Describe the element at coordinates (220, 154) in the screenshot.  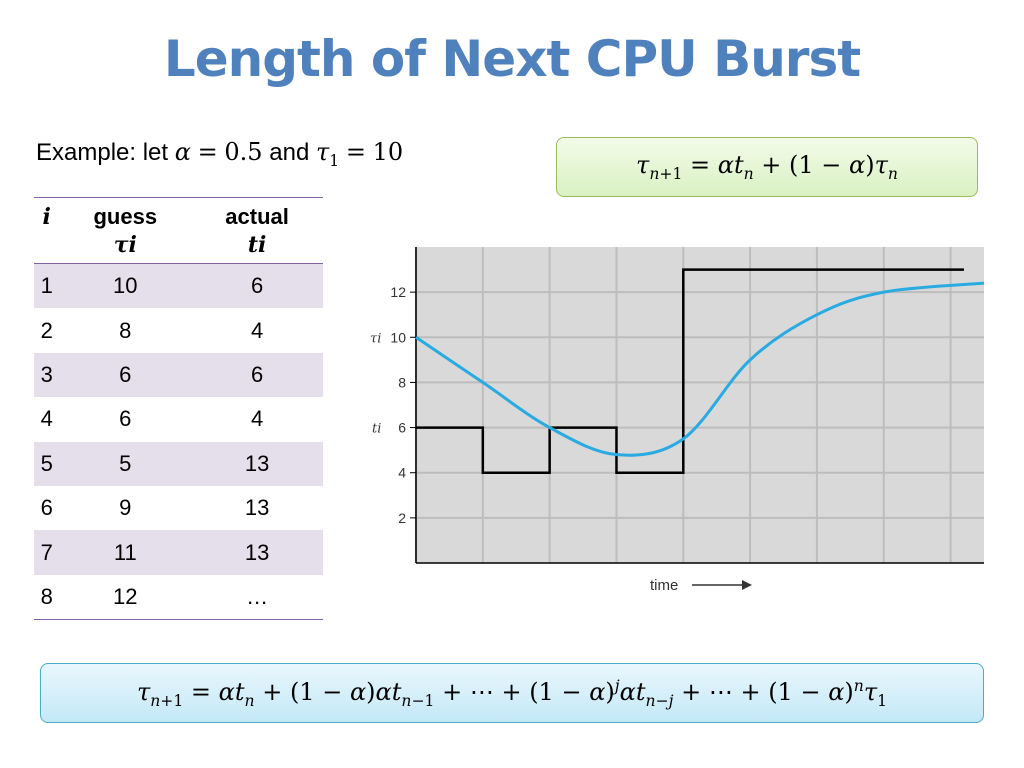
I see `example-text: Example: let α = 0.5 and τ1 = 10` at that location.